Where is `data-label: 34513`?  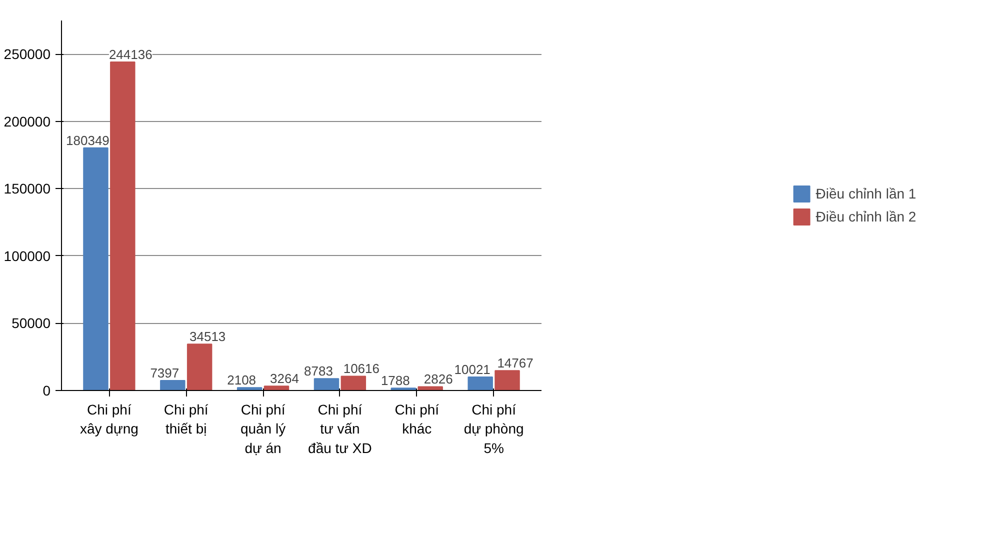 data-label: 34513 is located at coordinates (208, 336).